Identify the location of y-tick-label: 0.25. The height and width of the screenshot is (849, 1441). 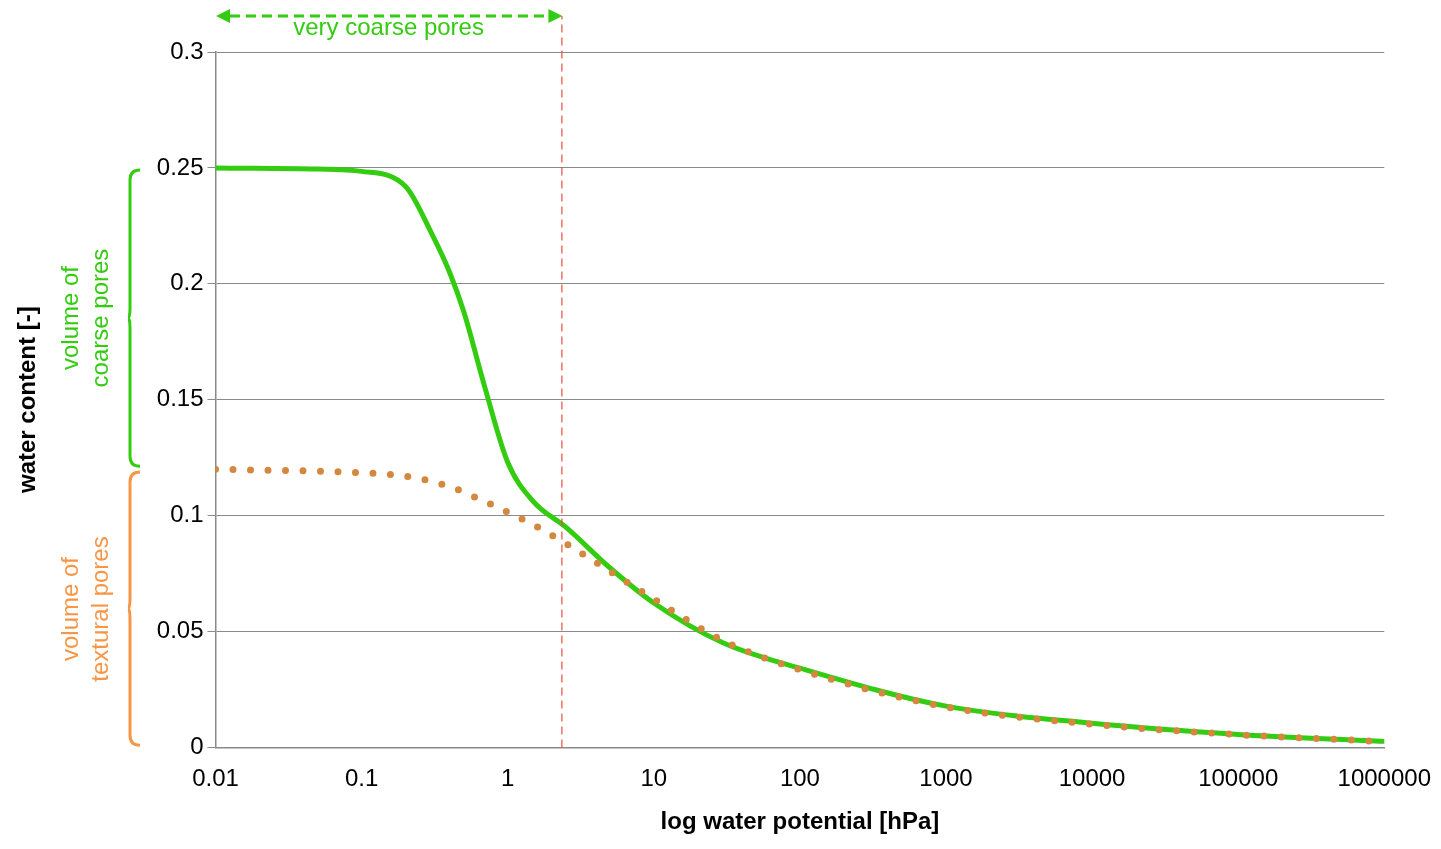
(180, 166).